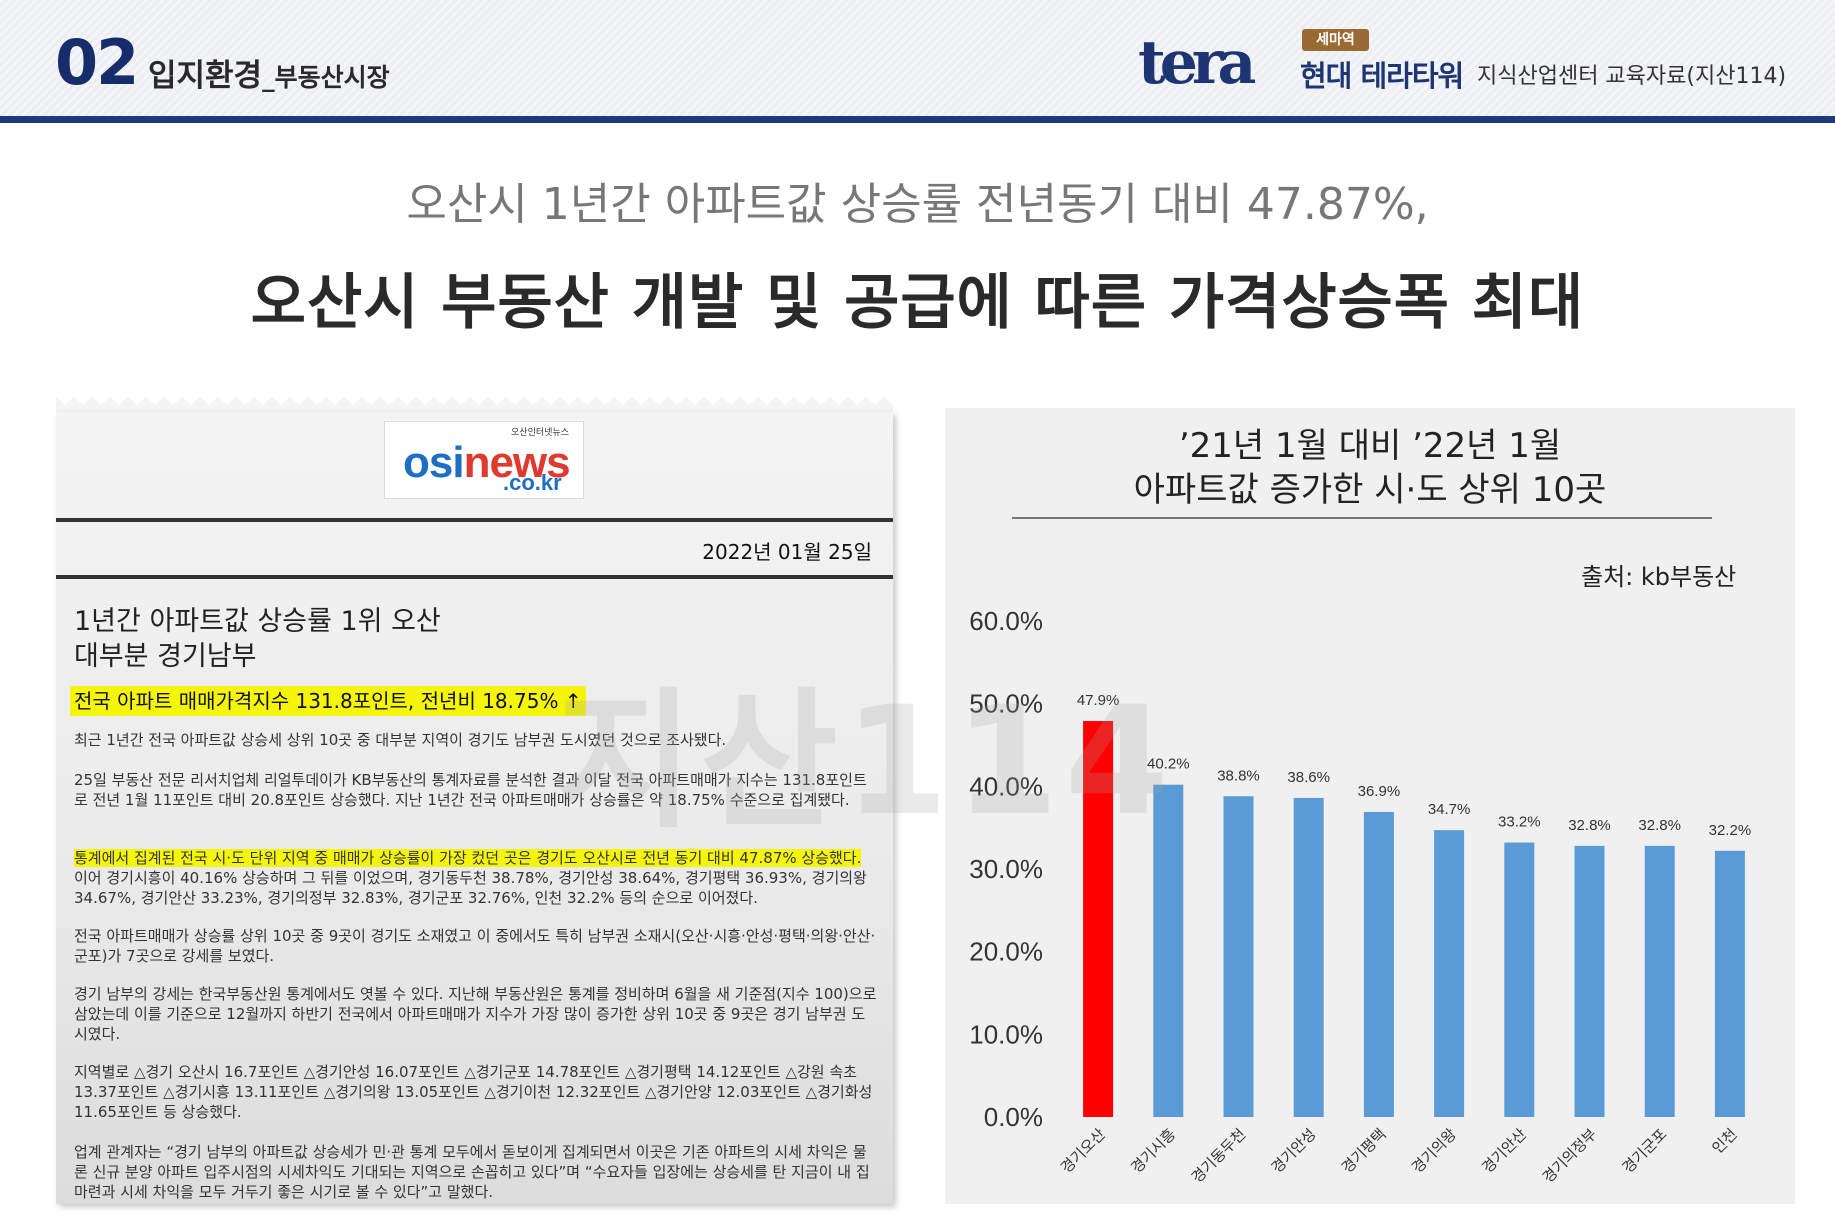 The image size is (1835, 1218). What do you see at coordinates (1645, 1151) in the screenshot?
I see `x-tick-label: 경기군포` at bounding box center [1645, 1151].